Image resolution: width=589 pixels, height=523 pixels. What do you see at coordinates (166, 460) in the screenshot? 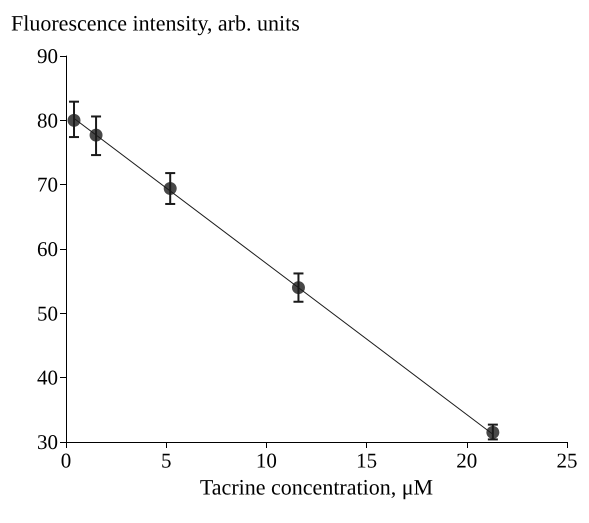
I see `x-tick-label: 5` at bounding box center [166, 460].